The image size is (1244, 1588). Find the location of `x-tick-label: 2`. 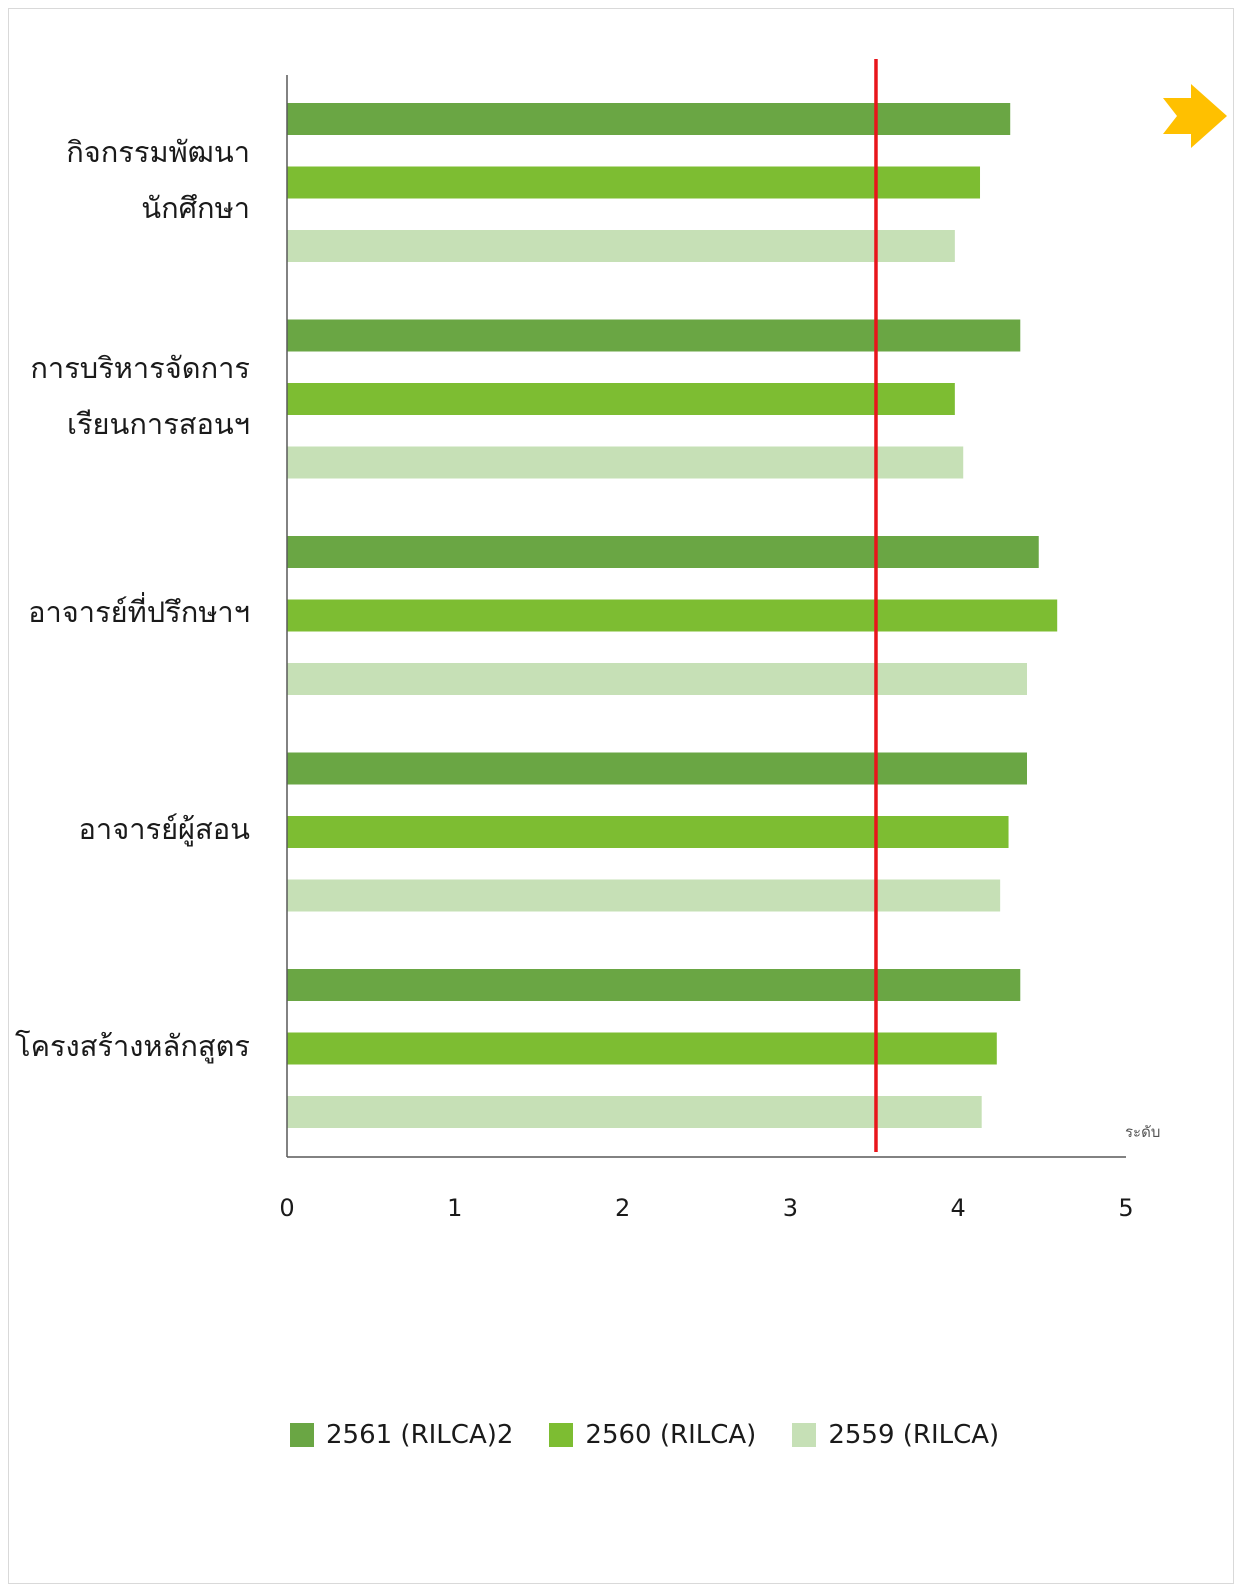

x-tick-label: 2 is located at coordinates (622, 1208).